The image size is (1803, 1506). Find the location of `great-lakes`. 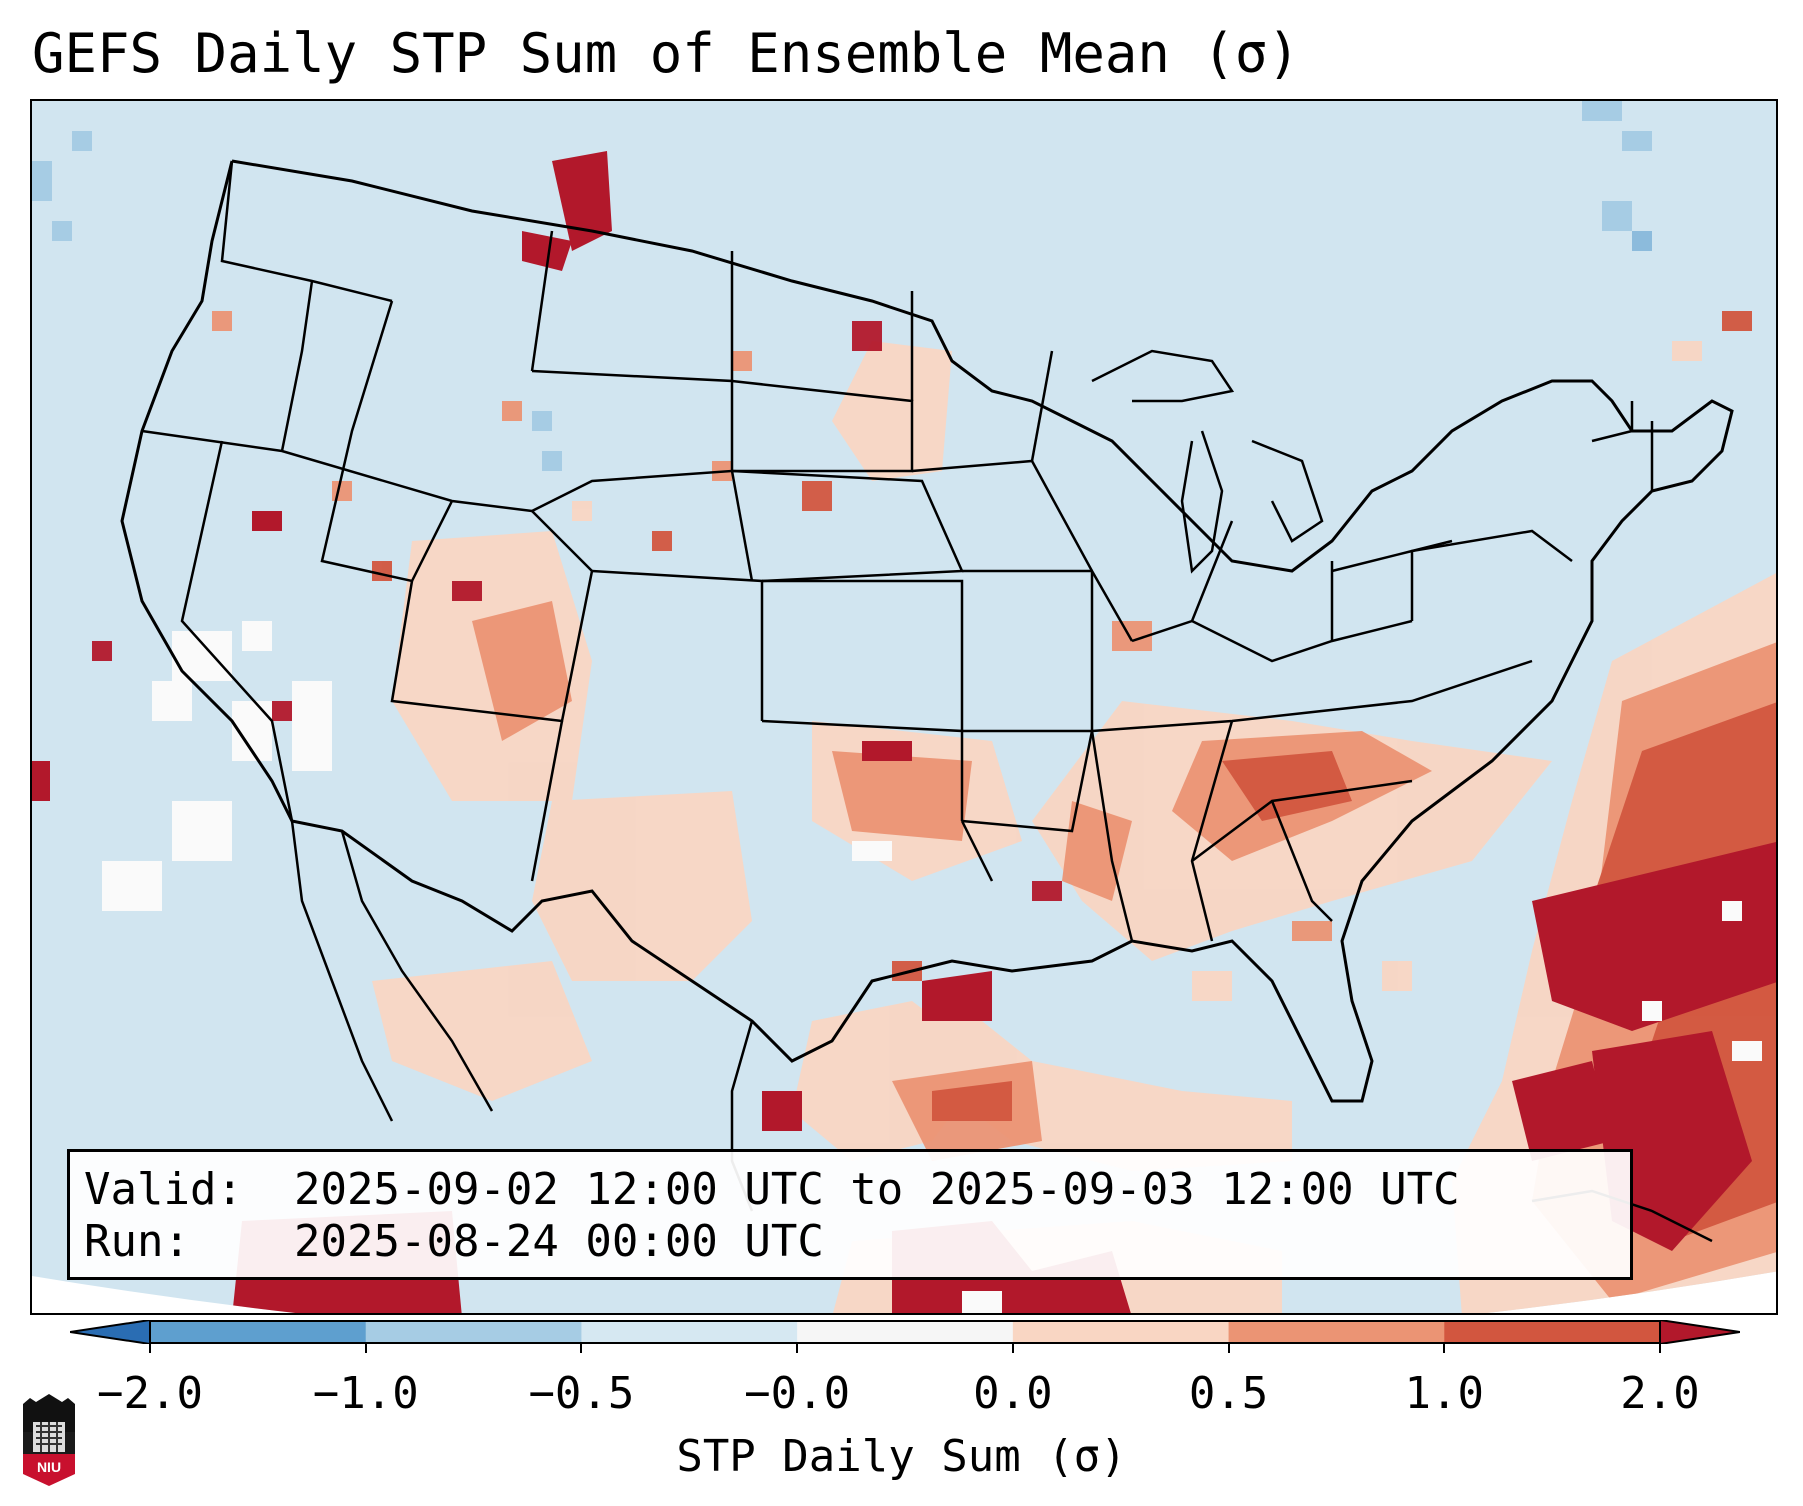

great-lakes is located at coordinates (1272, 461).